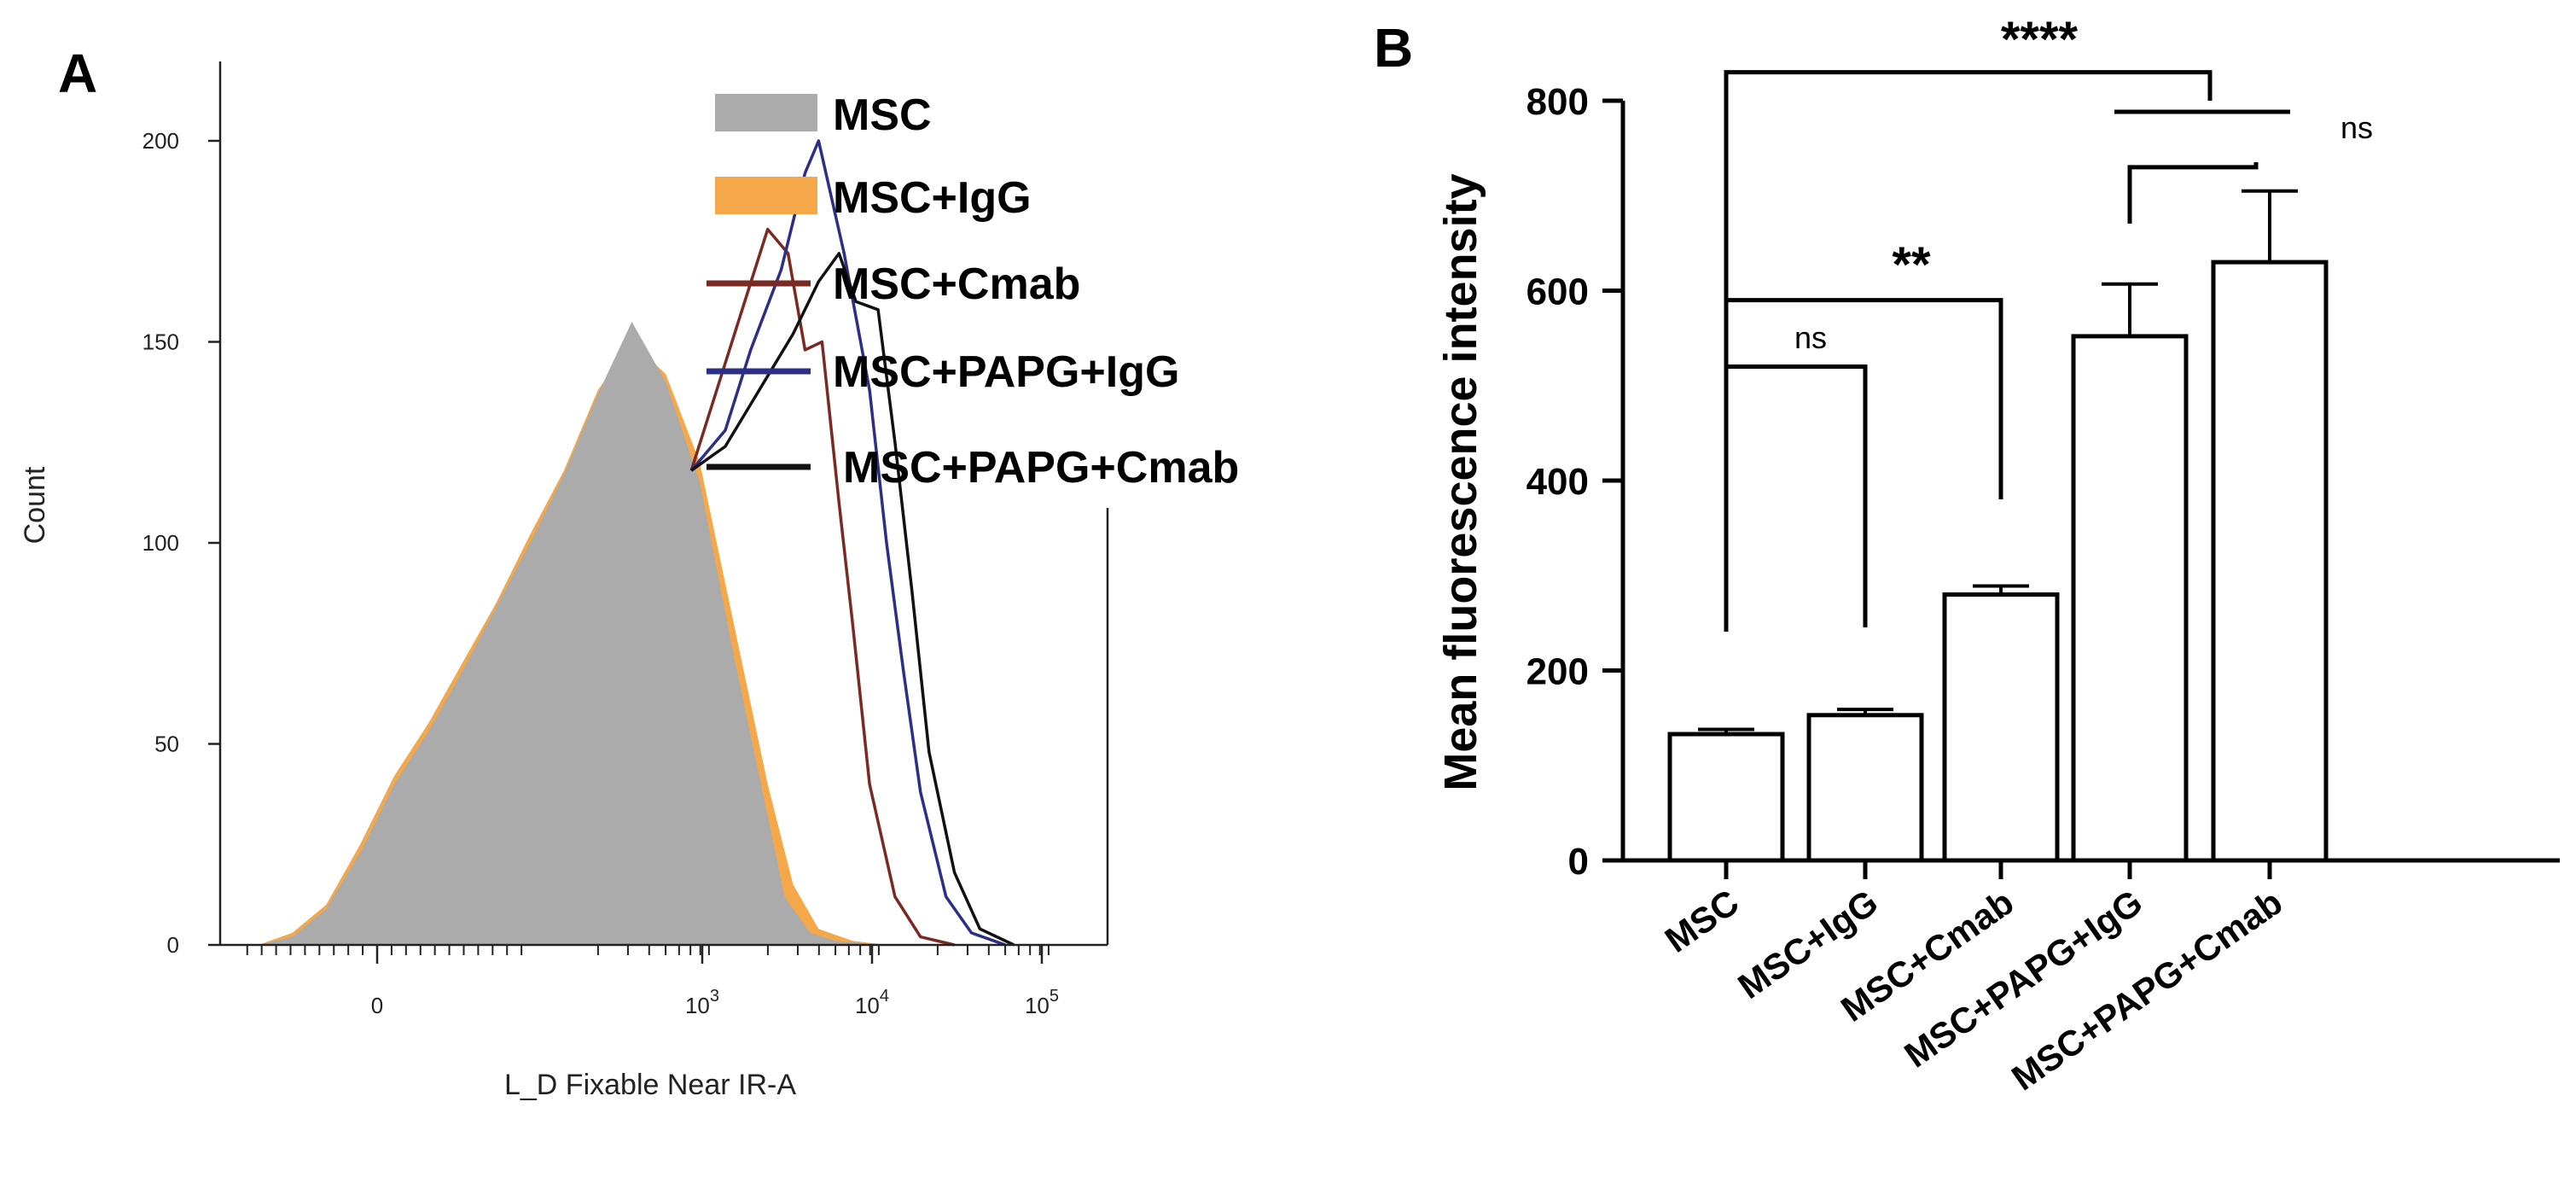 This screenshot has height=1201, width=2576. Describe the element at coordinates (2023, 979) in the screenshot. I see `bar-category-label: MSC+PAPG+IgG` at that location.